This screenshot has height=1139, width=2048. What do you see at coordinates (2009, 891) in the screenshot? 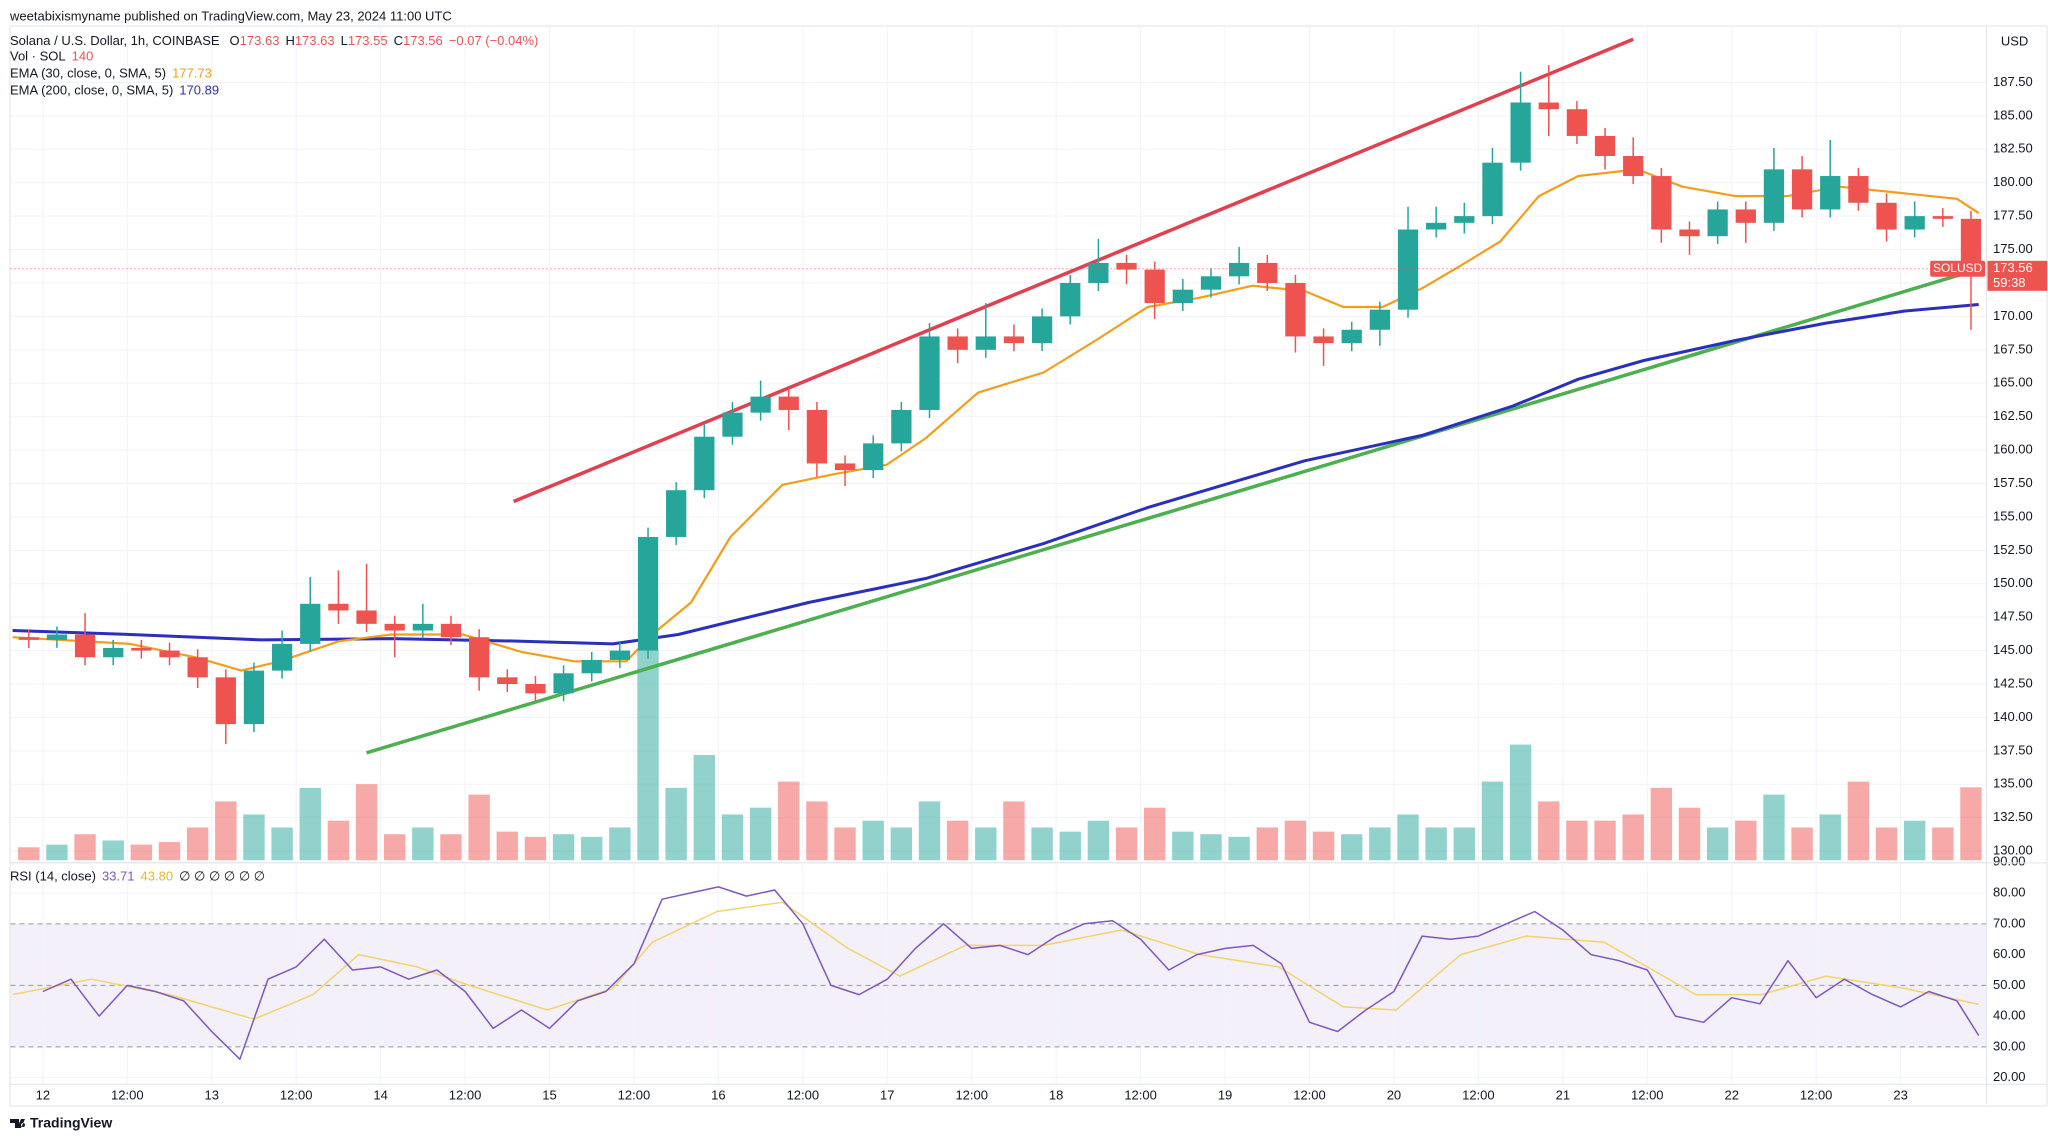
I see `rsi-tick-label: 80.00` at bounding box center [2009, 891].